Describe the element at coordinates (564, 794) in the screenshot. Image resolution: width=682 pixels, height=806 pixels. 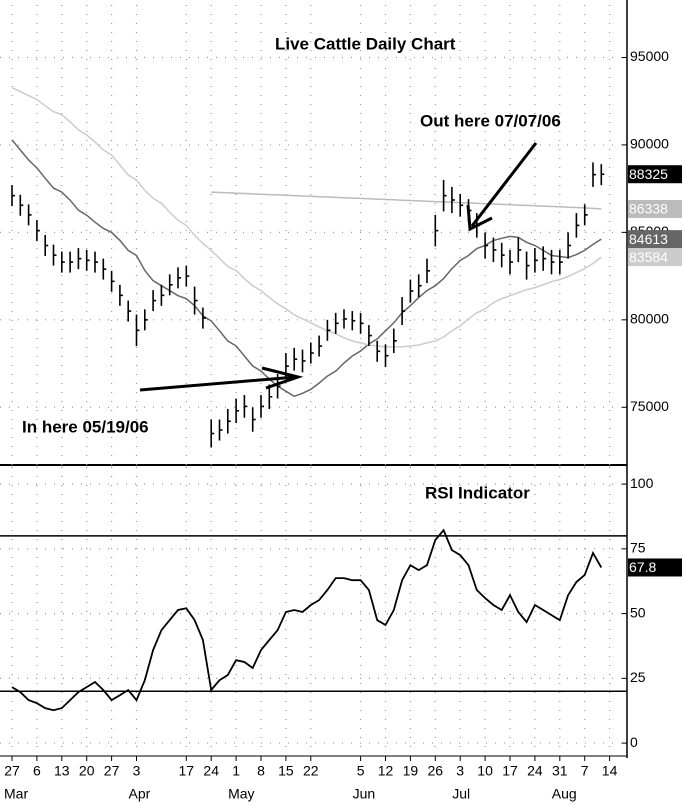
I see `month-label: Aug` at that location.